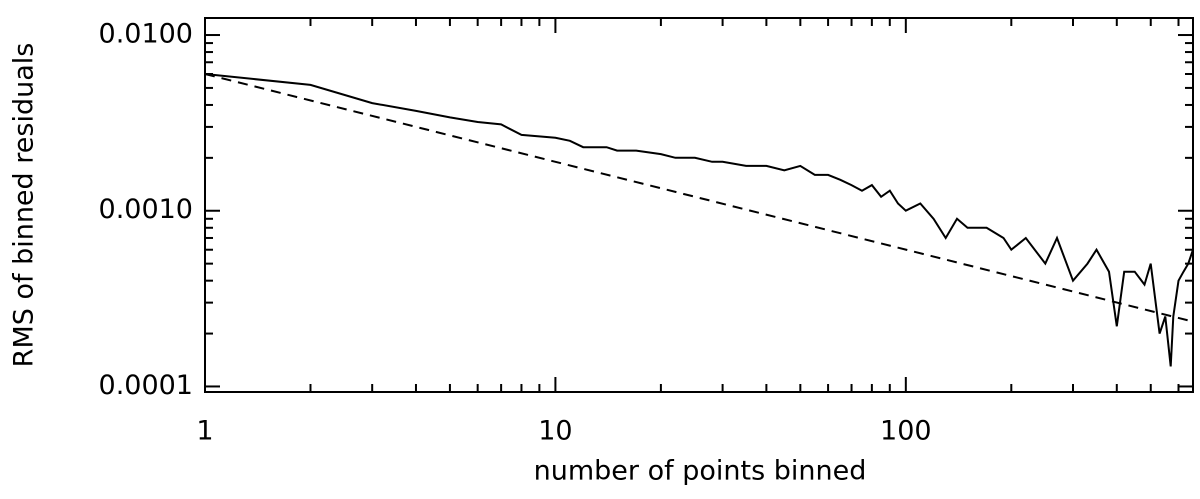  Describe the element at coordinates (24, 205) in the screenshot. I see `y-axis-label: RMS of binned residuals` at that location.